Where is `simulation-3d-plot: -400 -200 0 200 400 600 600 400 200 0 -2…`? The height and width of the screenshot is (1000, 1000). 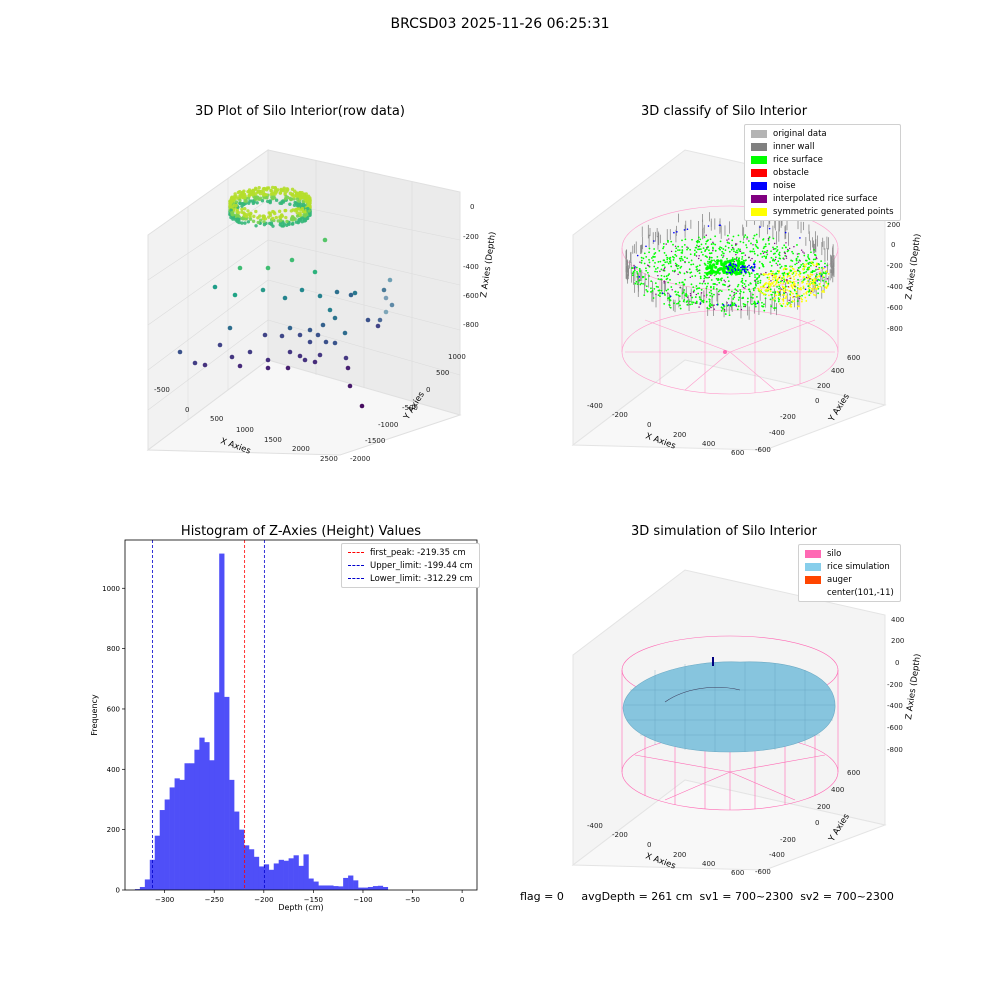 simulation-3d-plot: -400 -200 0 200 400 600 600 400 200 0 -2… is located at coordinates (745, 722).